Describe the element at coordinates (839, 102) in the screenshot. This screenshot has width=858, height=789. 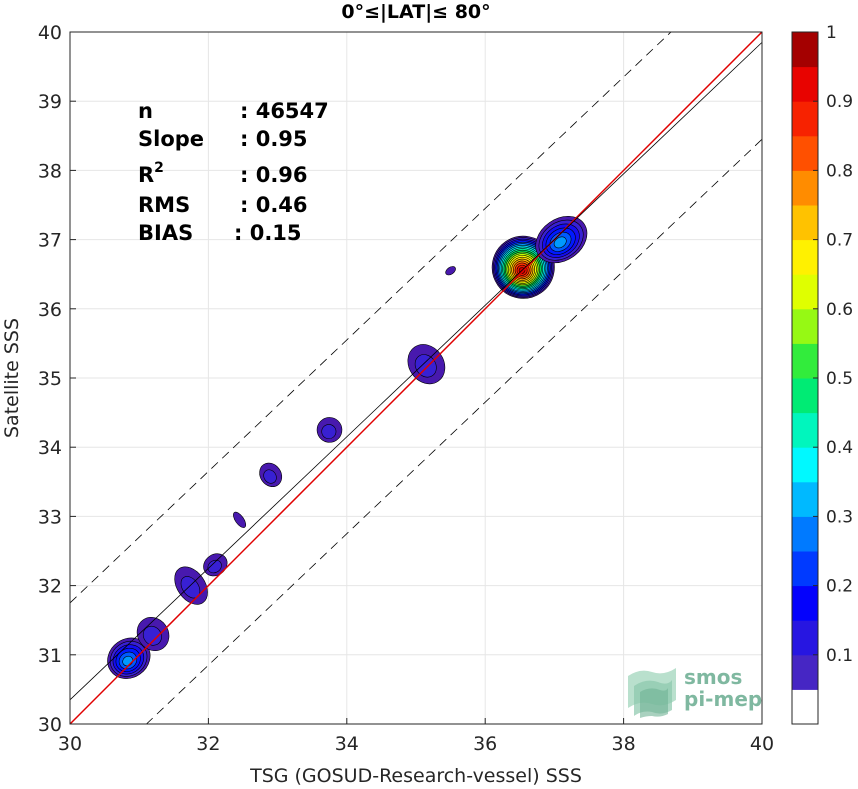
I see `colorbar-tick-label: 0.9` at that location.